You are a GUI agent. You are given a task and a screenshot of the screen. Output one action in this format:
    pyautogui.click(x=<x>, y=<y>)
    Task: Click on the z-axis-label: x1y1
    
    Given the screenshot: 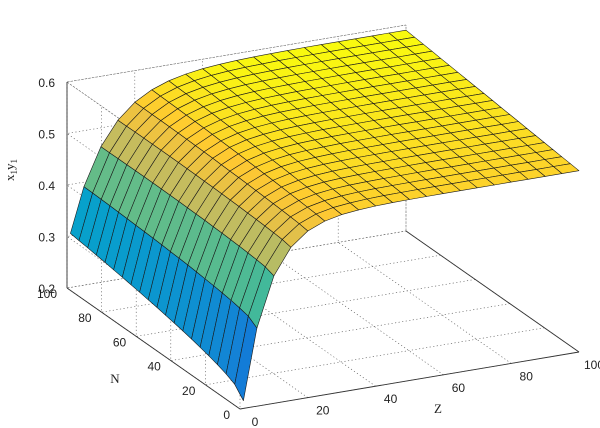 What is the action you would take?
    pyautogui.click(x=10, y=170)
    